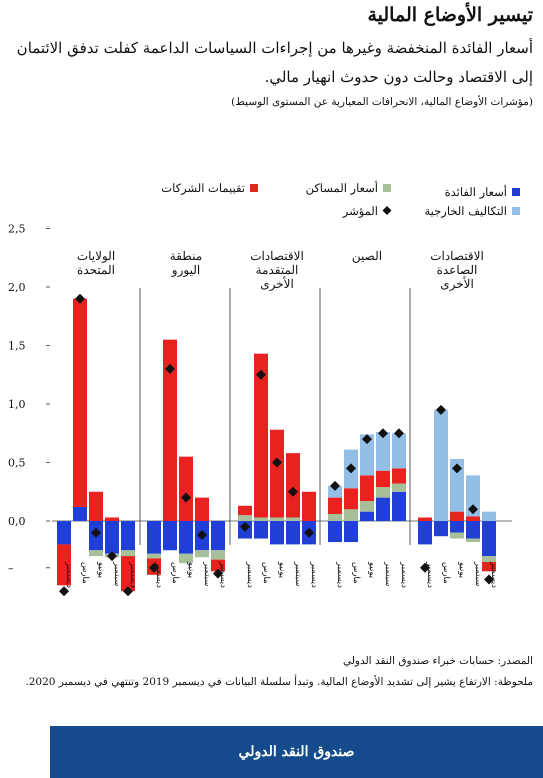 The height and width of the screenshot is (778, 543). I want to click on group-label-line: اليورو, so click(185, 270).